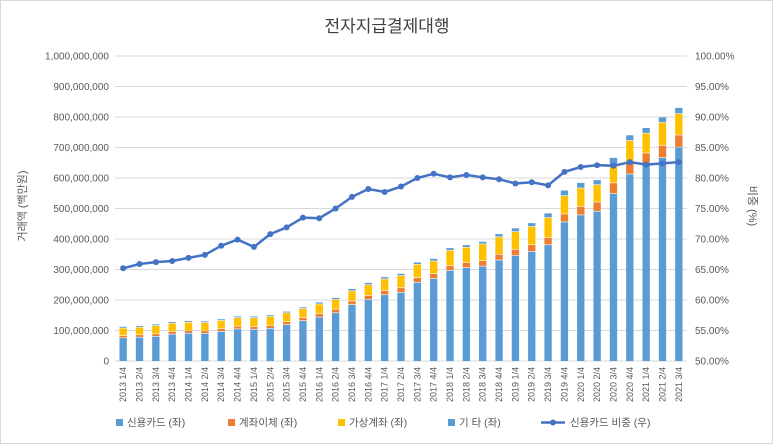 Image resolution: width=773 pixels, height=444 pixels. I want to click on x-axis-tick-label: 2015 4/4, so click(303, 384).